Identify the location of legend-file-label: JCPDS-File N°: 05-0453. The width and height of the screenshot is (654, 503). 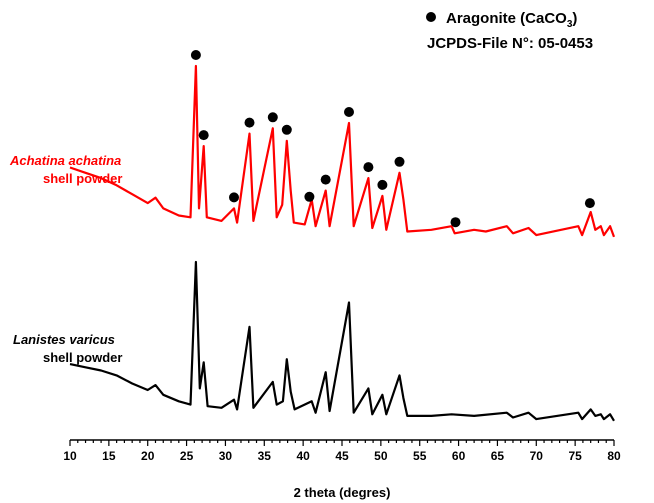
(510, 43).